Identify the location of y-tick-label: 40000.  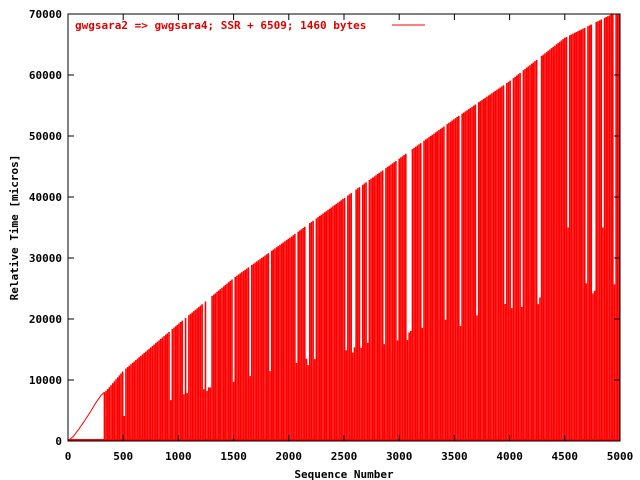
(45, 197).